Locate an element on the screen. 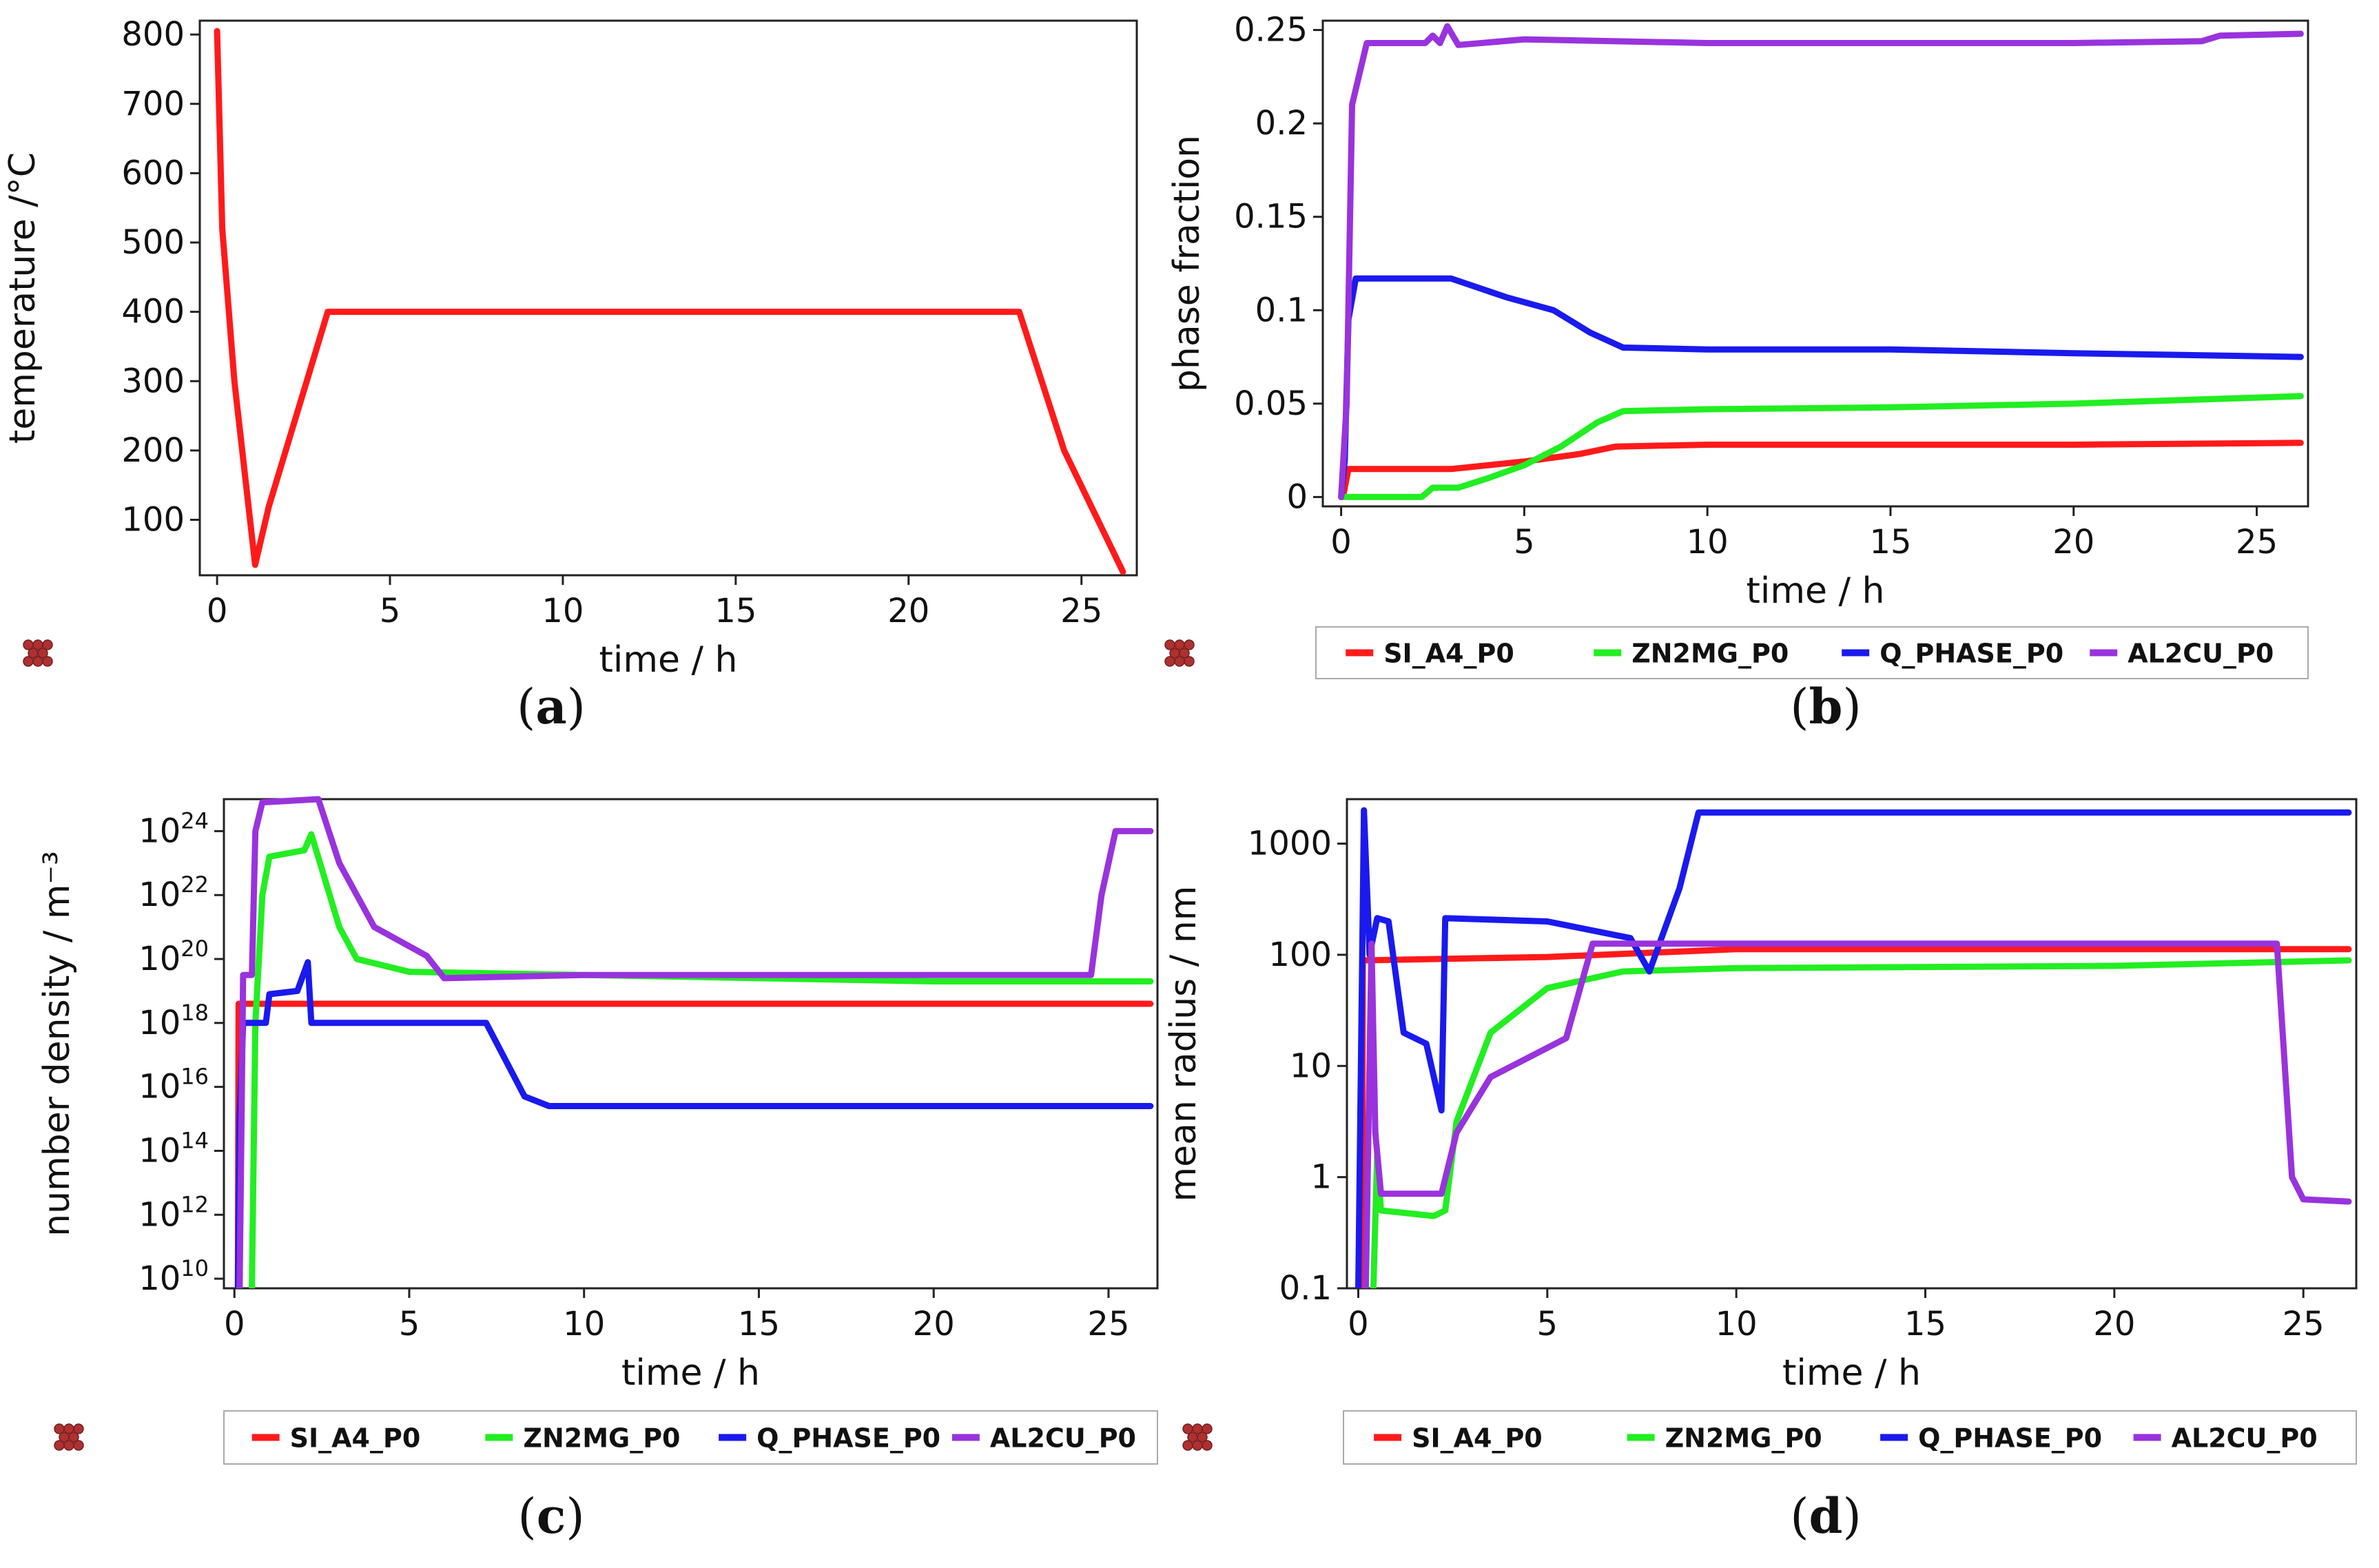 The width and height of the screenshot is (2379, 1568). y-tick-label: 0.15 is located at coordinates (1271, 217).